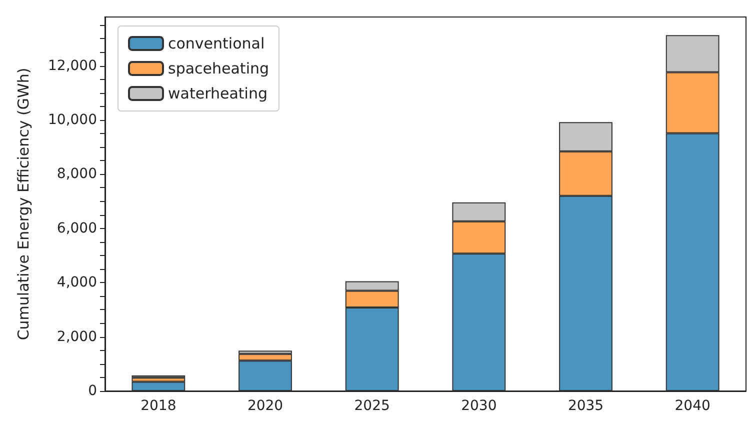  What do you see at coordinates (692, 406) in the screenshot?
I see `x-tick-label: 2040` at bounding box center [692, 406].